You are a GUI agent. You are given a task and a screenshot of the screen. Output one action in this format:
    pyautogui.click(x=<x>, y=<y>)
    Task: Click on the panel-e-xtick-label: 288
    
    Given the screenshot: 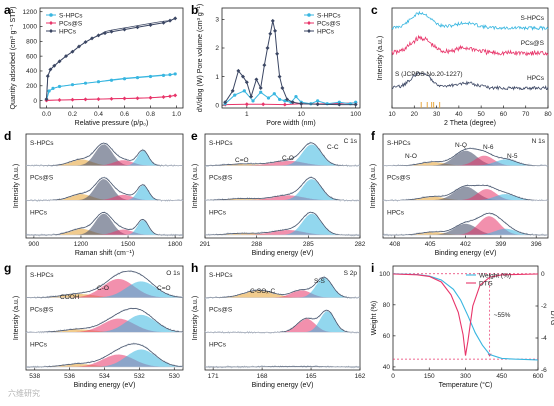 What is the action you would take?
    pyautogui.click(x=256, y=244)
    